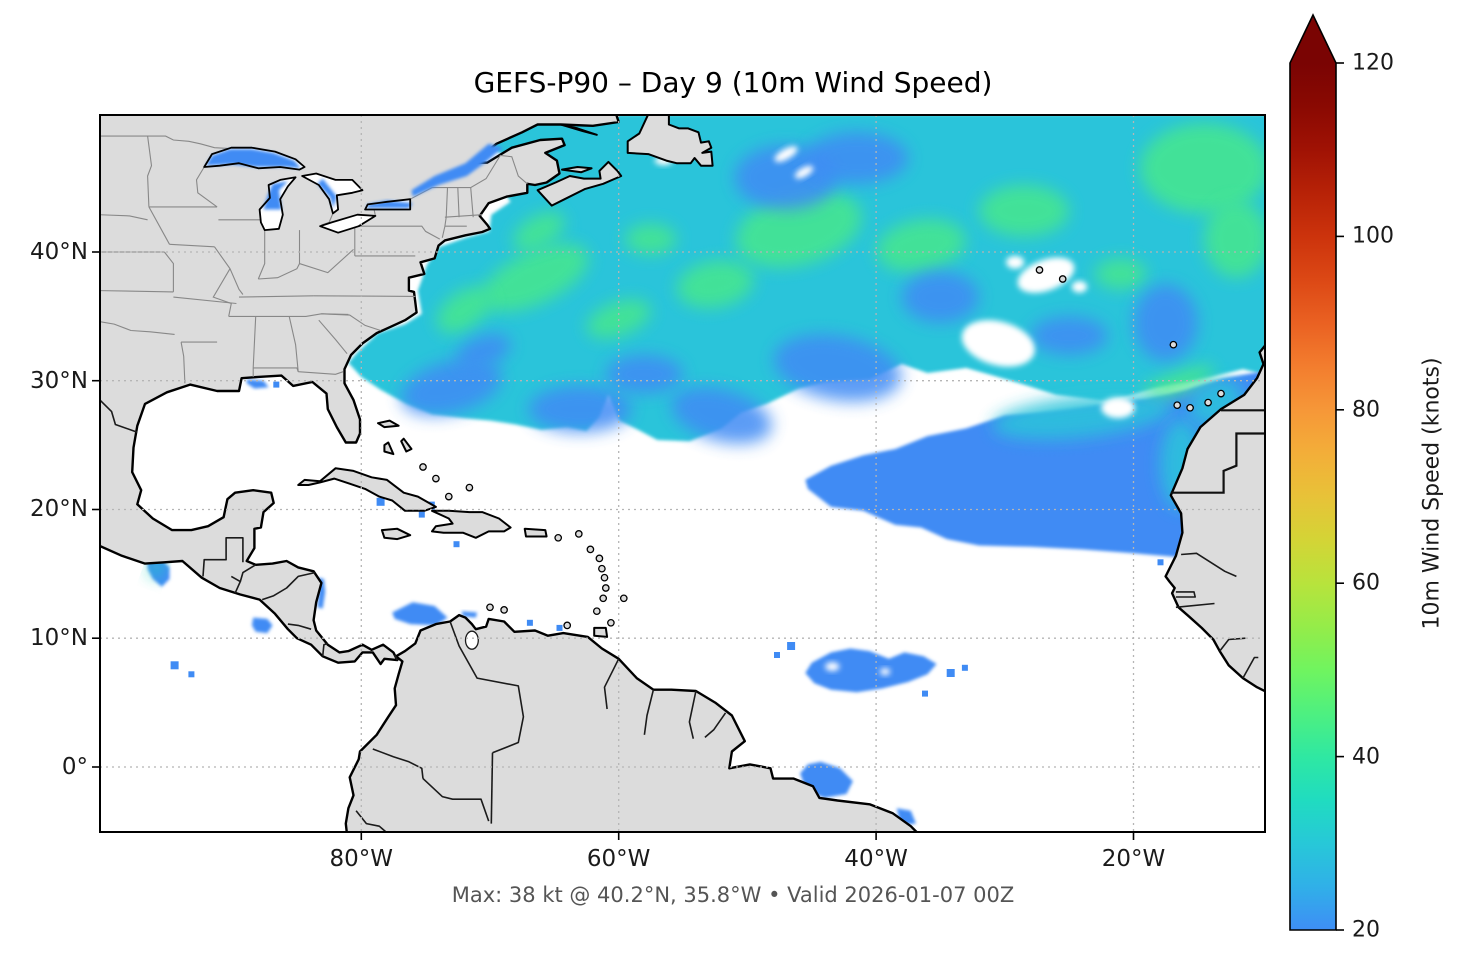 Image resolution: width=1466 pixels, height=969 pixels. Describe the element at coordinates (631, 722) in the screenshot. I see `land-south-america` at that location.